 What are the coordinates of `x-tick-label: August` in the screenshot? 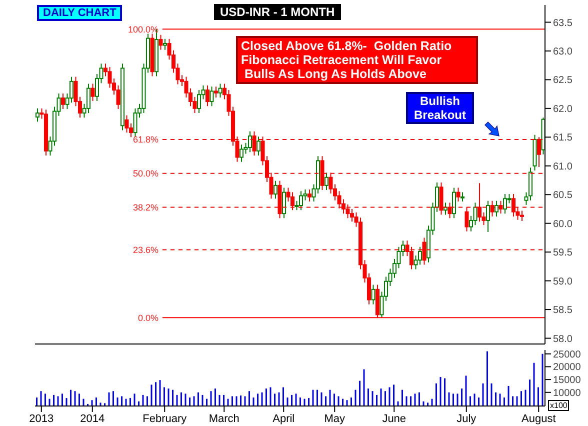 It's located at (539, 418).